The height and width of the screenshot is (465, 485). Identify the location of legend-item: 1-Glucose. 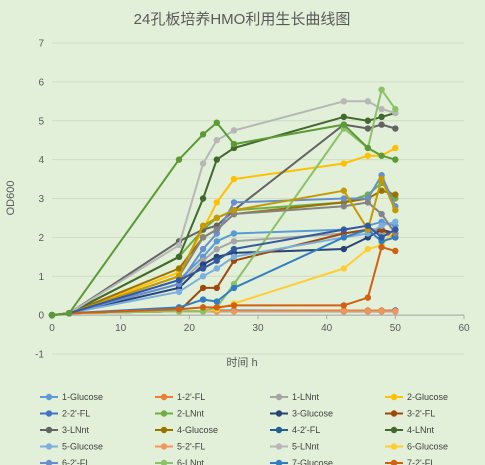
(71, 397).